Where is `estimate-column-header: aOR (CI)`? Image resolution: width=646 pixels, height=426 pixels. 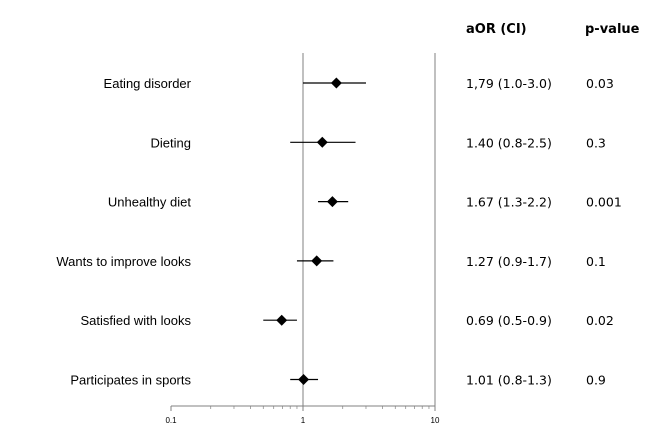
estimate-column-header: aOR (CI) is located at coordinates (496, 29).